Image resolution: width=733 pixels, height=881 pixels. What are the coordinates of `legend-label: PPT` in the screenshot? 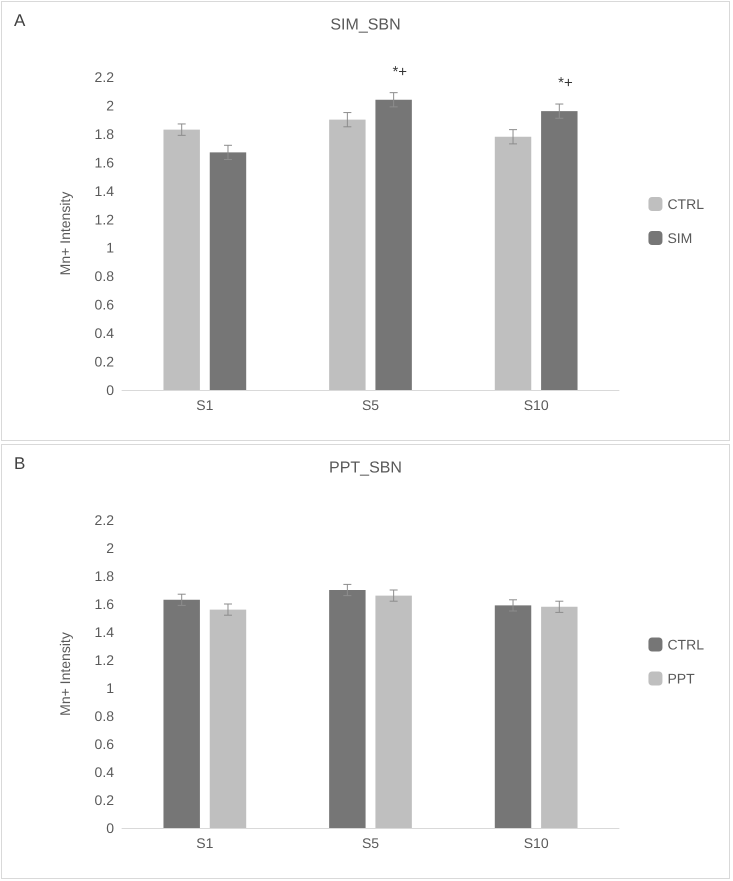 It's located at (681, 678).